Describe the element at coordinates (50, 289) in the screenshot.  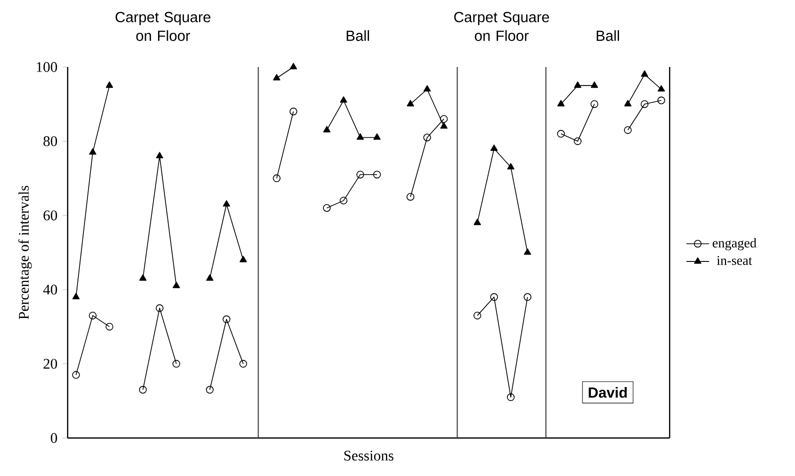
I see `y-tick-label: 40` at that location.